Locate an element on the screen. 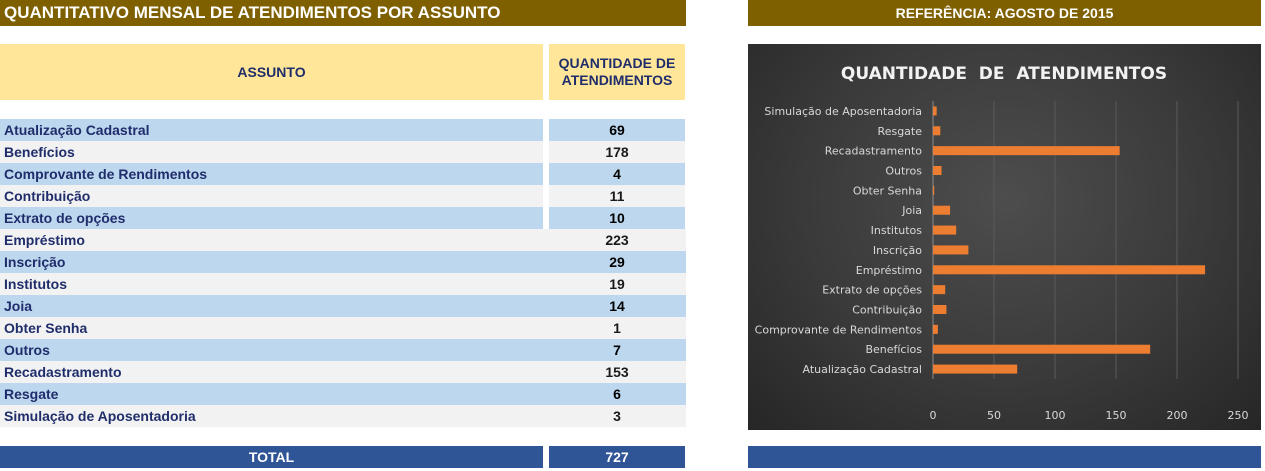  x-tick-label: 100 is located at coordinates (1055, 415).